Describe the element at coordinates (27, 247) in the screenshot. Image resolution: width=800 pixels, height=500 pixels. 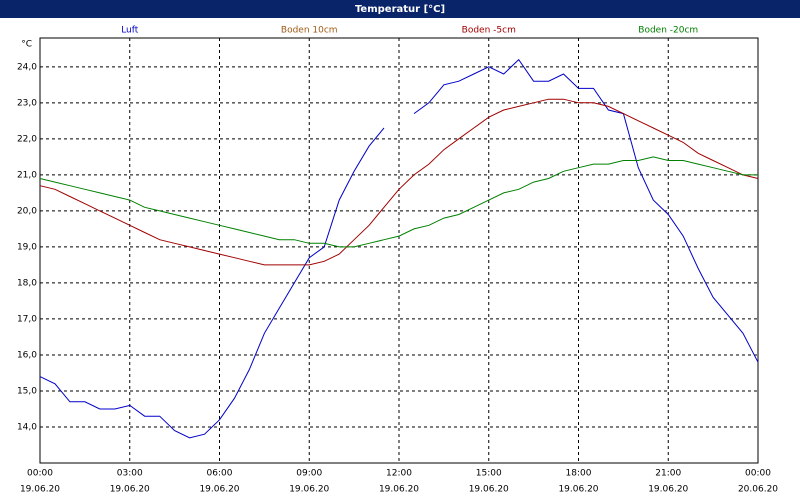
I see `y-tick-label: 19,0` at that location.